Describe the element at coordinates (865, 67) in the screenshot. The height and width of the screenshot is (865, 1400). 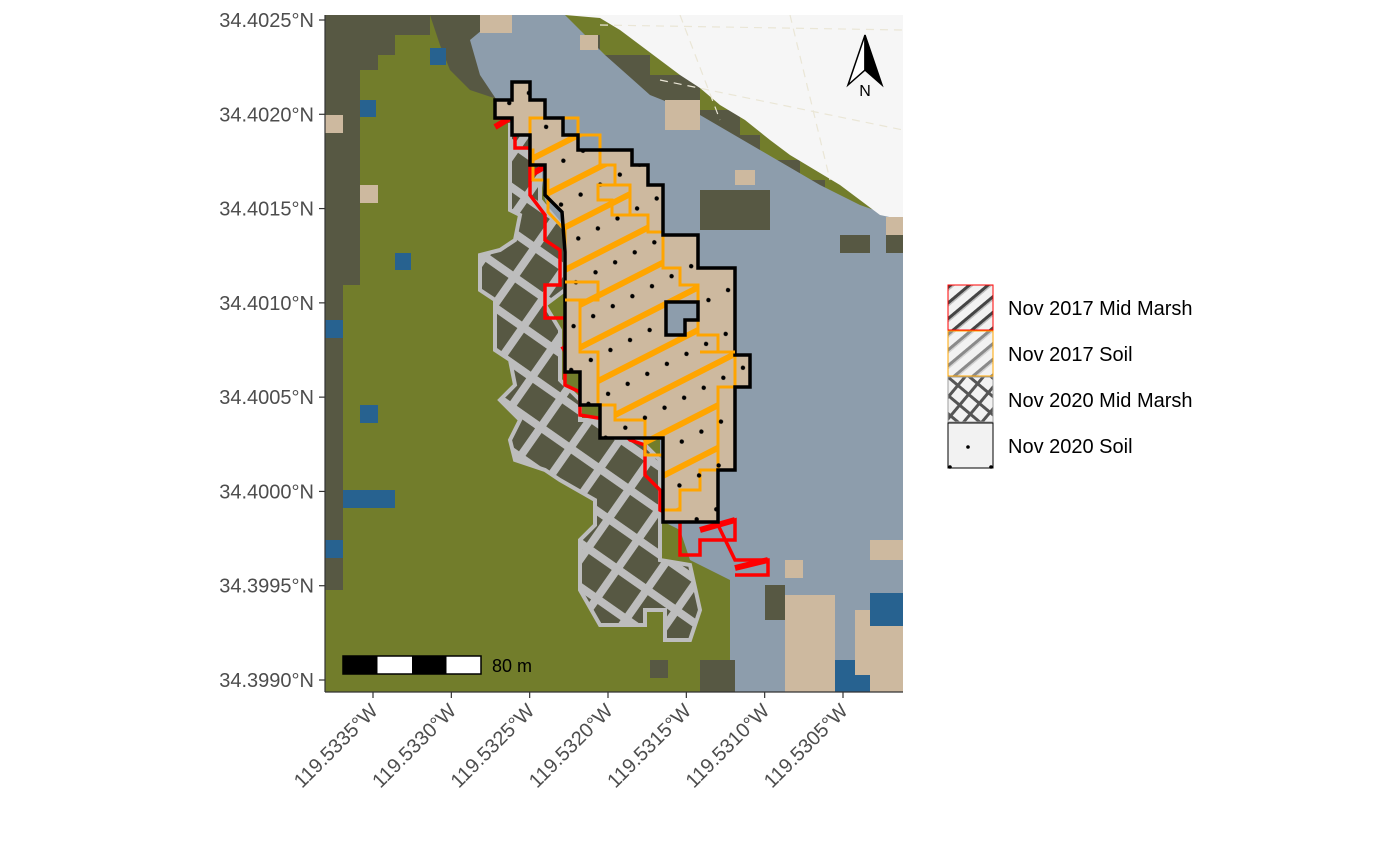
I see `north-arrow: N` at that location.